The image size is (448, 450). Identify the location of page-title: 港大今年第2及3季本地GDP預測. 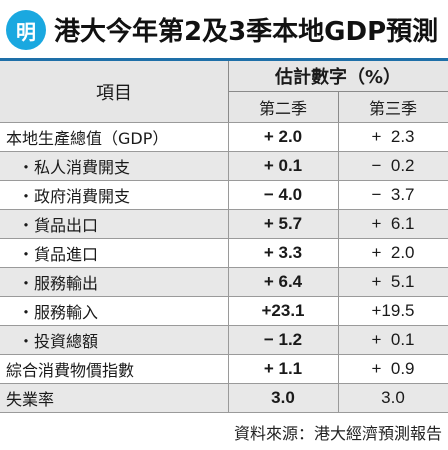
(246, 32).